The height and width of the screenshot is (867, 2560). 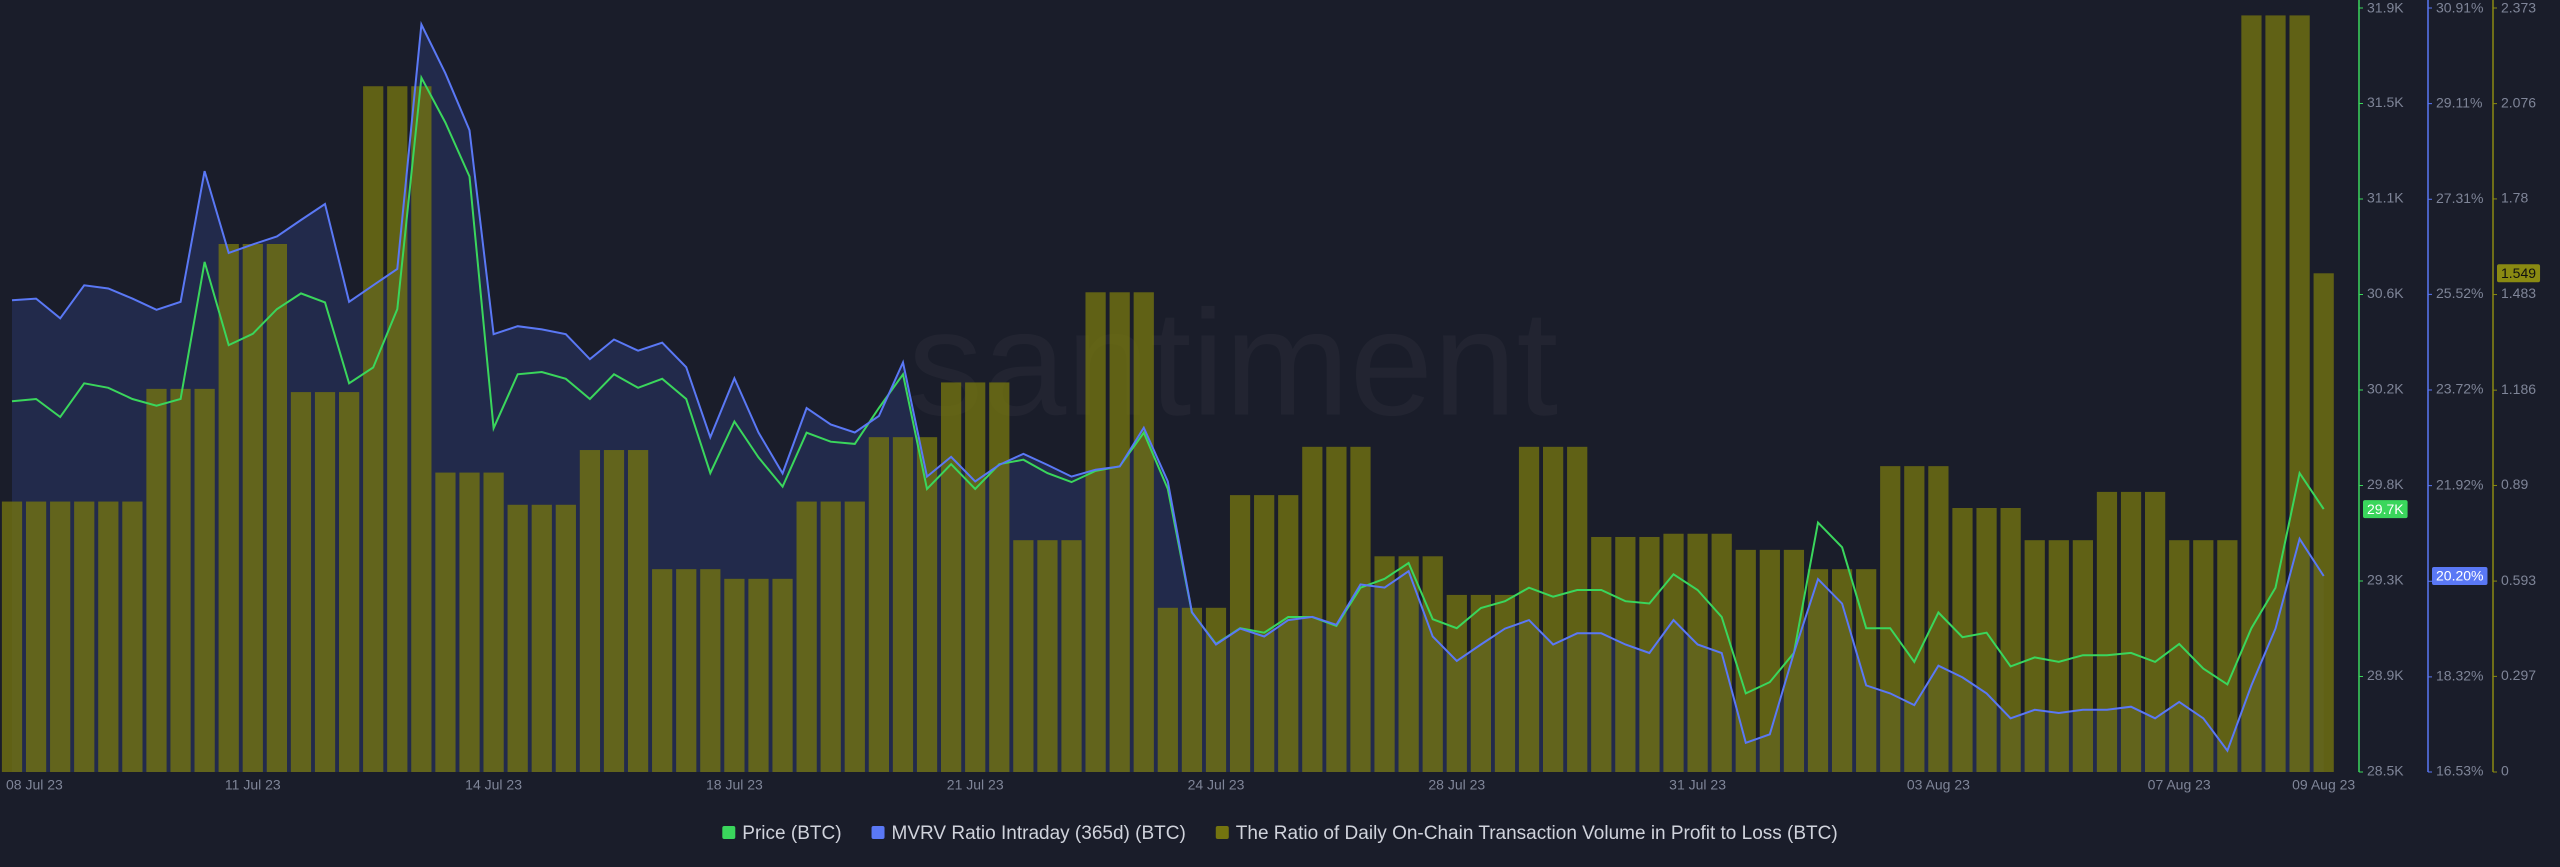 I want to click on badge-label: 29.7K, so click(x=2385, y=509).